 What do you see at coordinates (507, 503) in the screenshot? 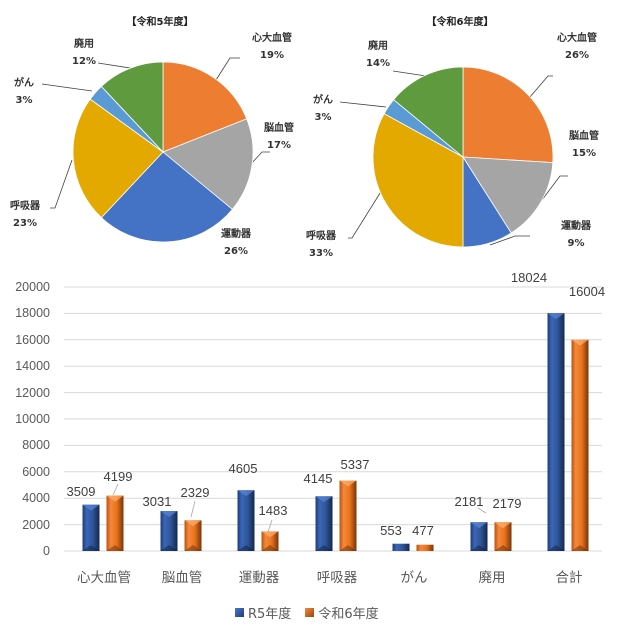
I see `data-label-r6-disuse: 2179` at bounding box center [507, 503].